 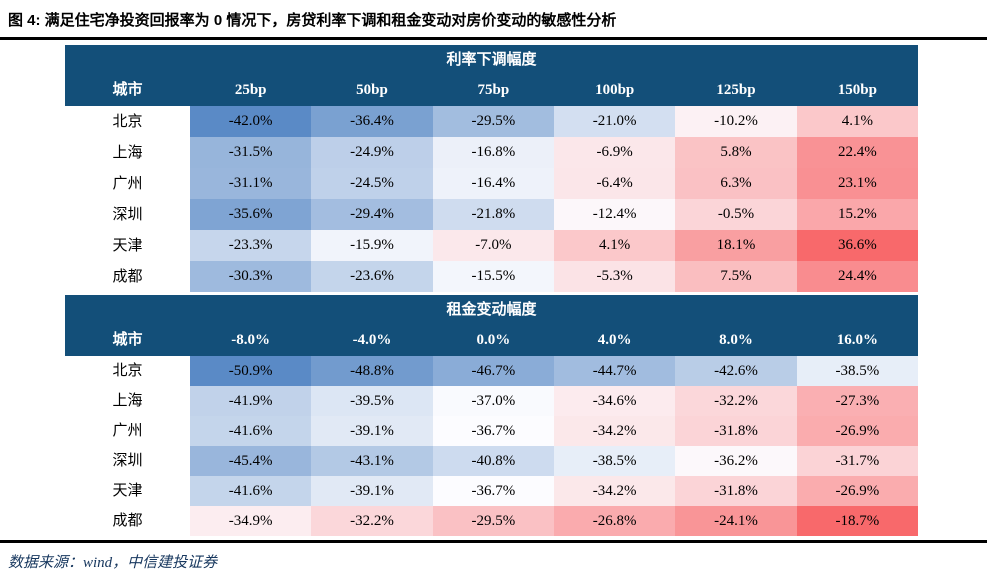 I want to click on heatmap-cell: -18.7%, so click(x=857, y=521).